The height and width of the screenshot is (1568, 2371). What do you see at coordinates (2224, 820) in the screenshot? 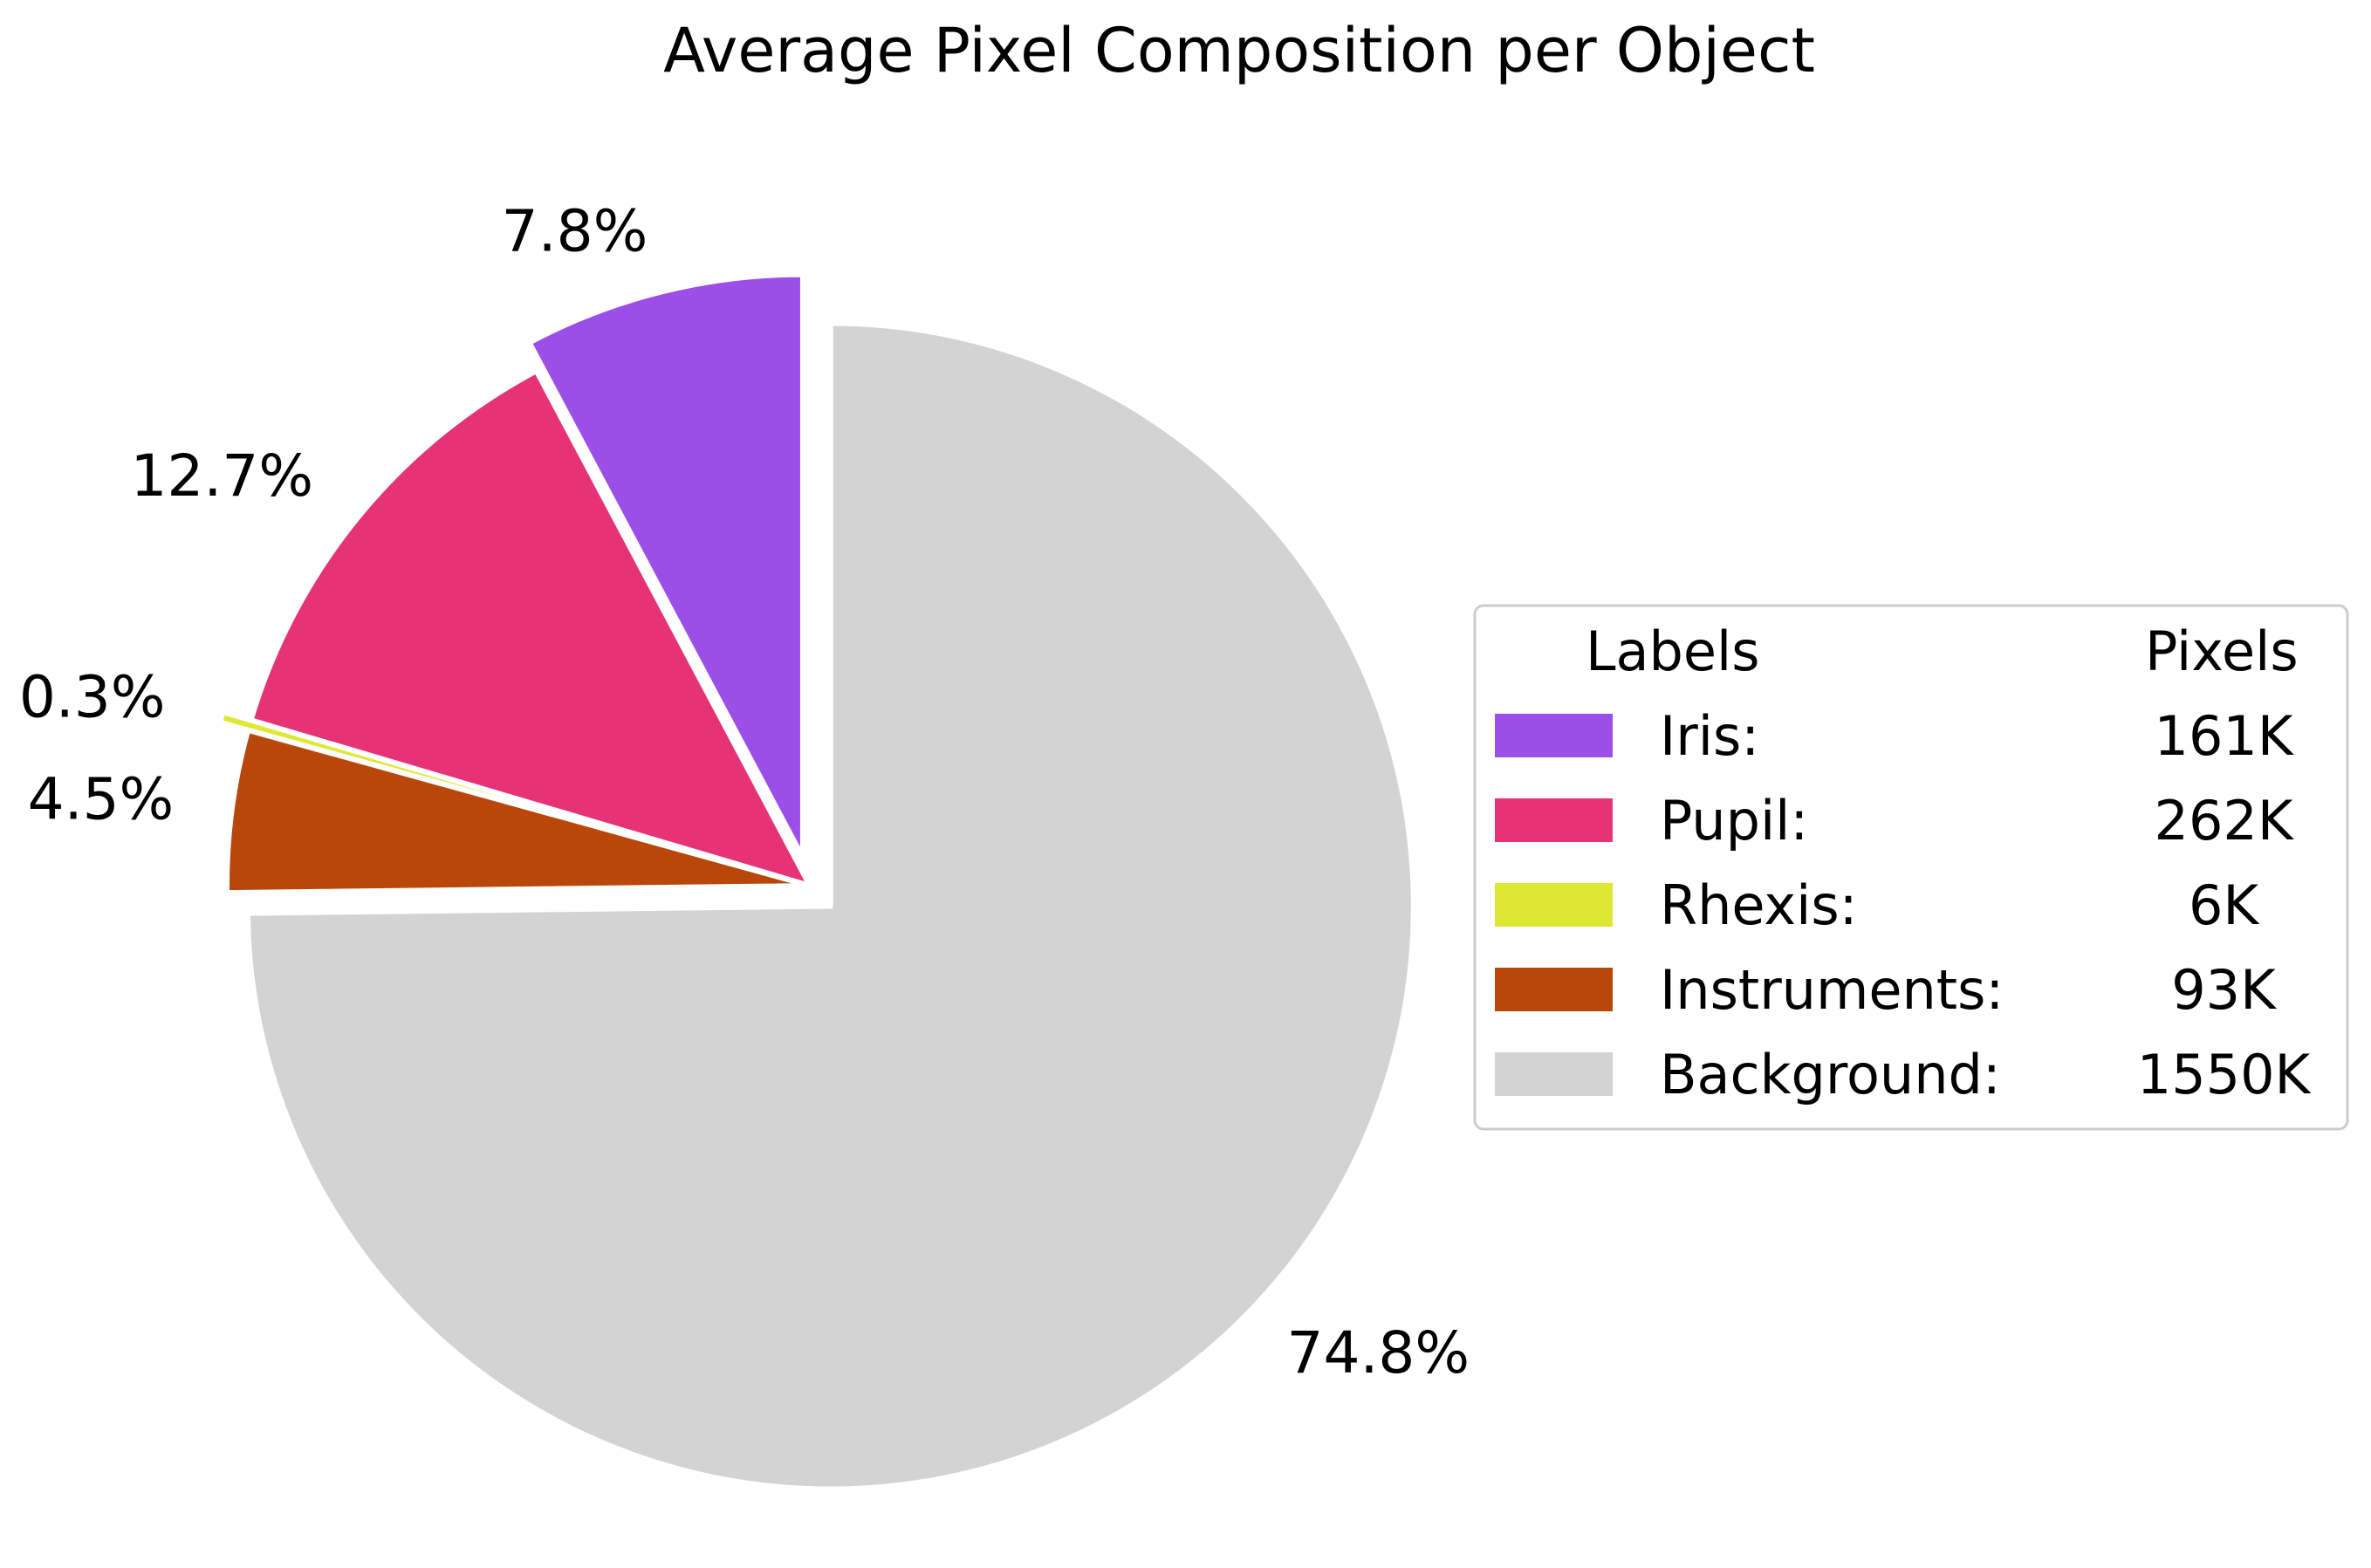
I see `legend-pixels-pupil: 262K` at bounding box center [2224, 820].